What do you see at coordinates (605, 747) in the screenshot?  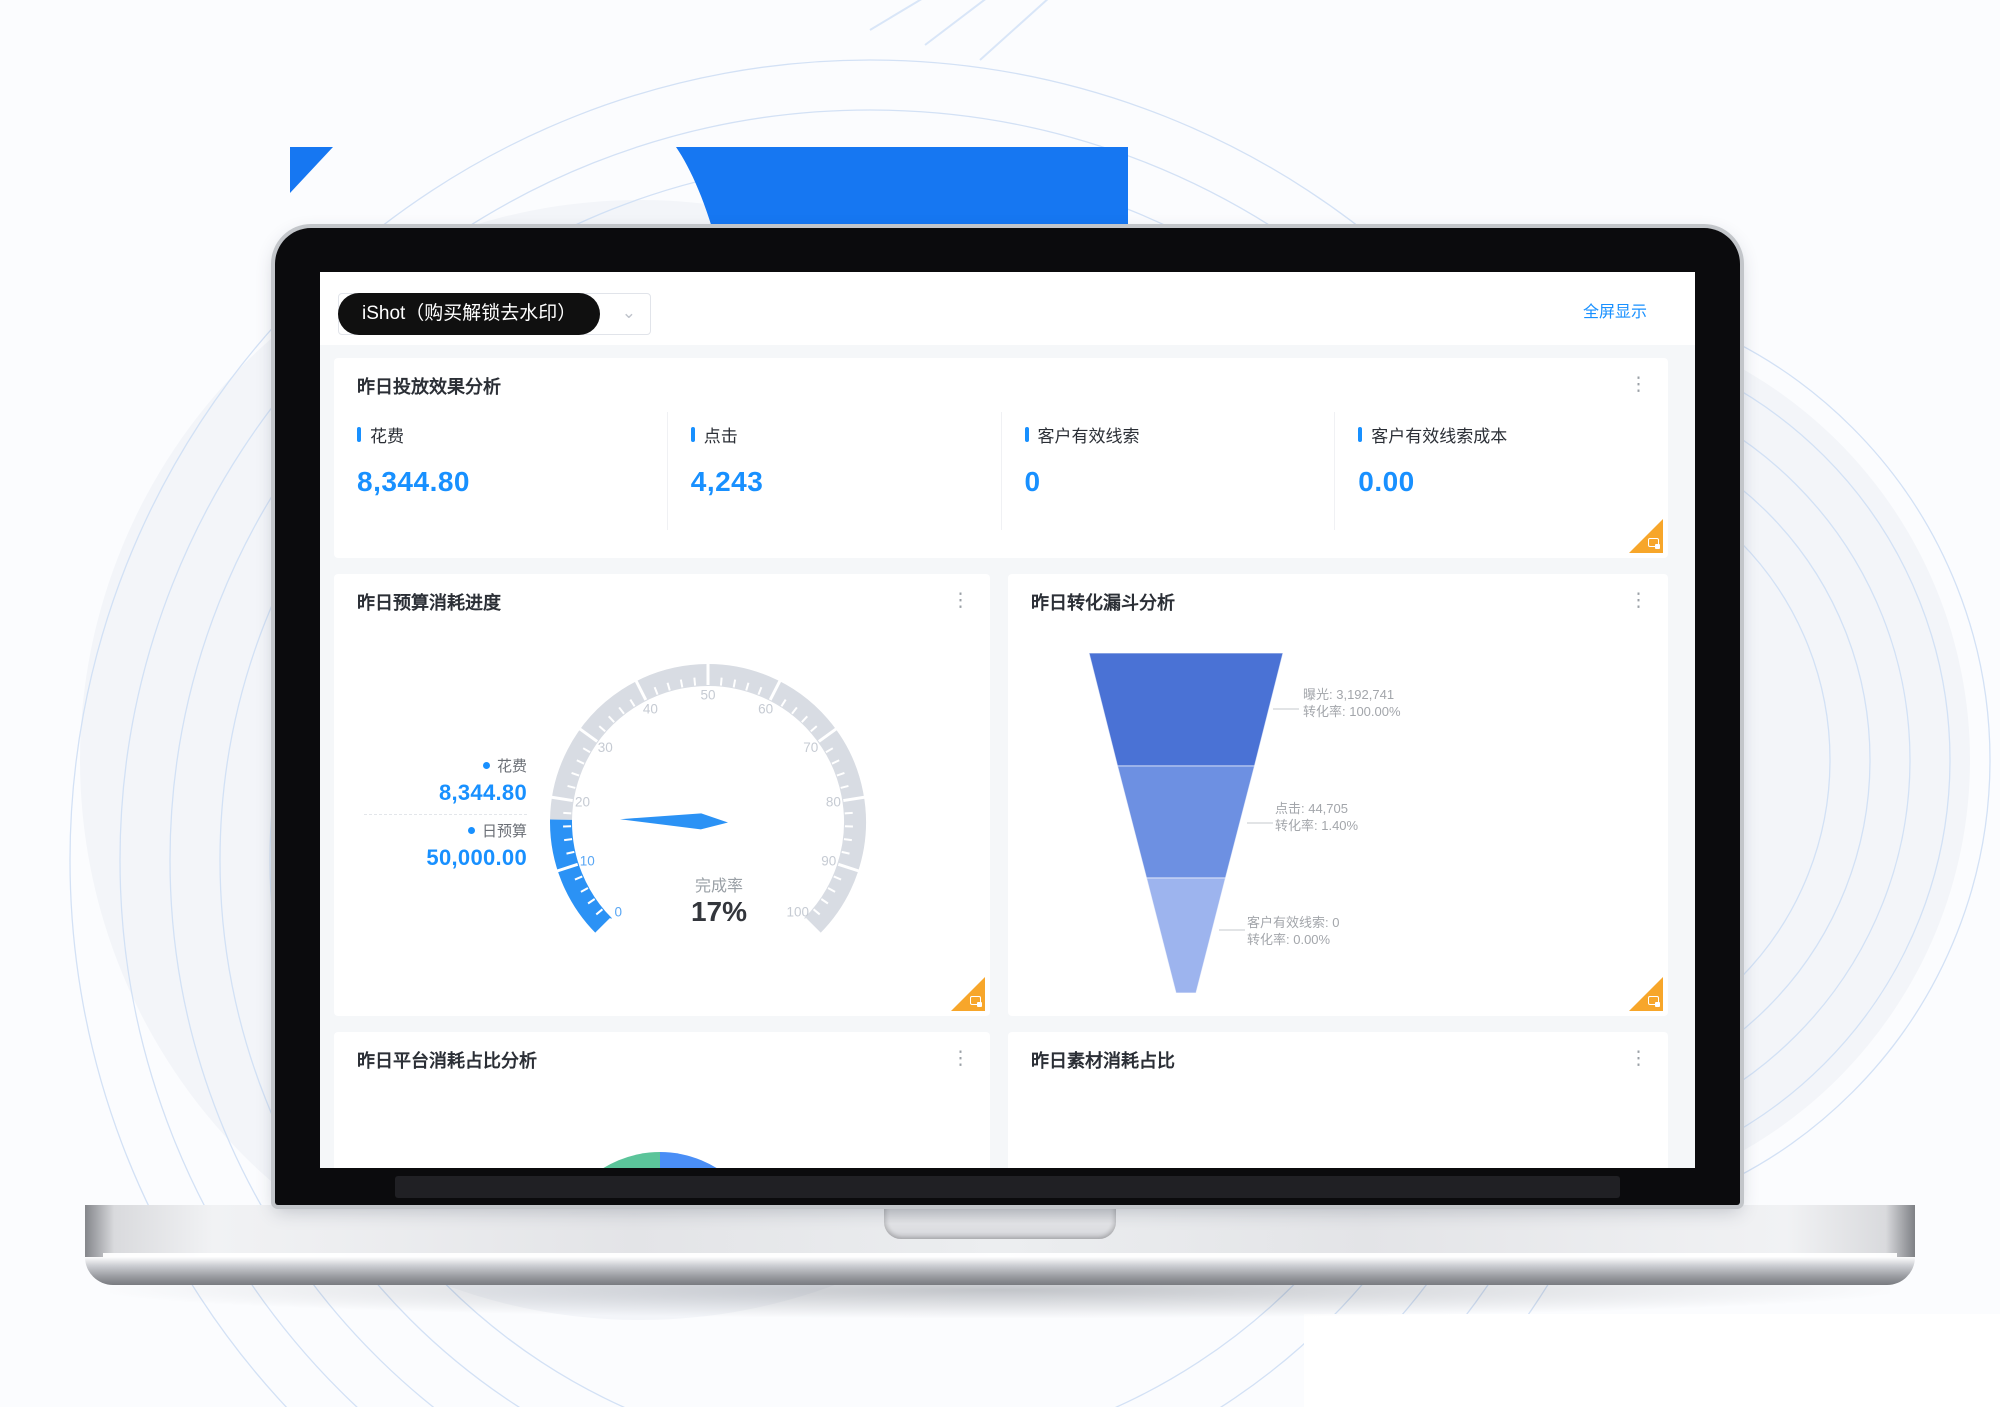 I see `gauge-tick-label: 30` at bounding box center [605, 747].